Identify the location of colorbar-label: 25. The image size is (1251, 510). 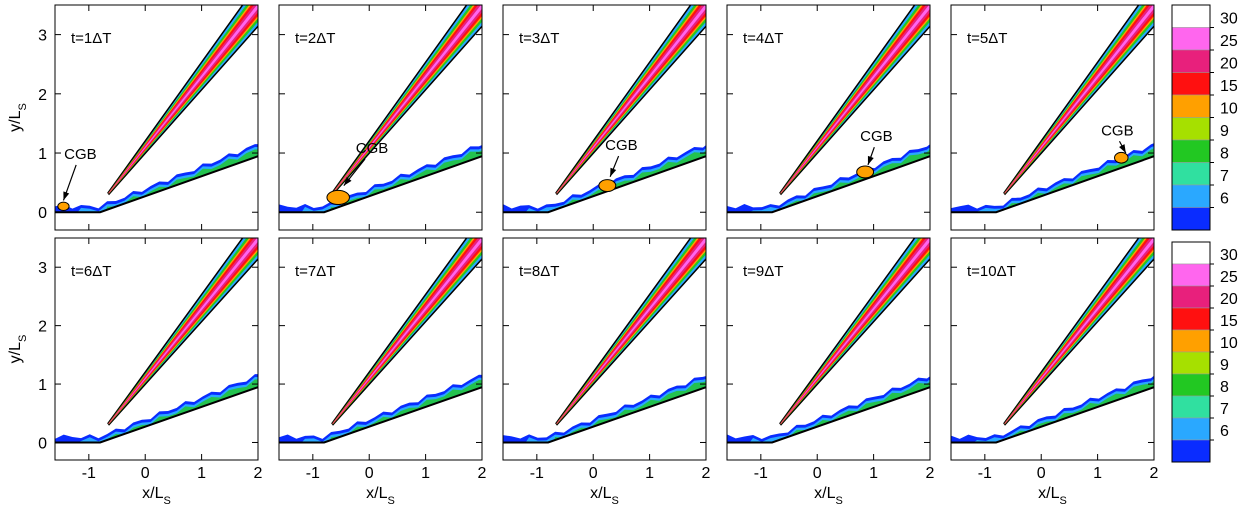
(1229, 277).